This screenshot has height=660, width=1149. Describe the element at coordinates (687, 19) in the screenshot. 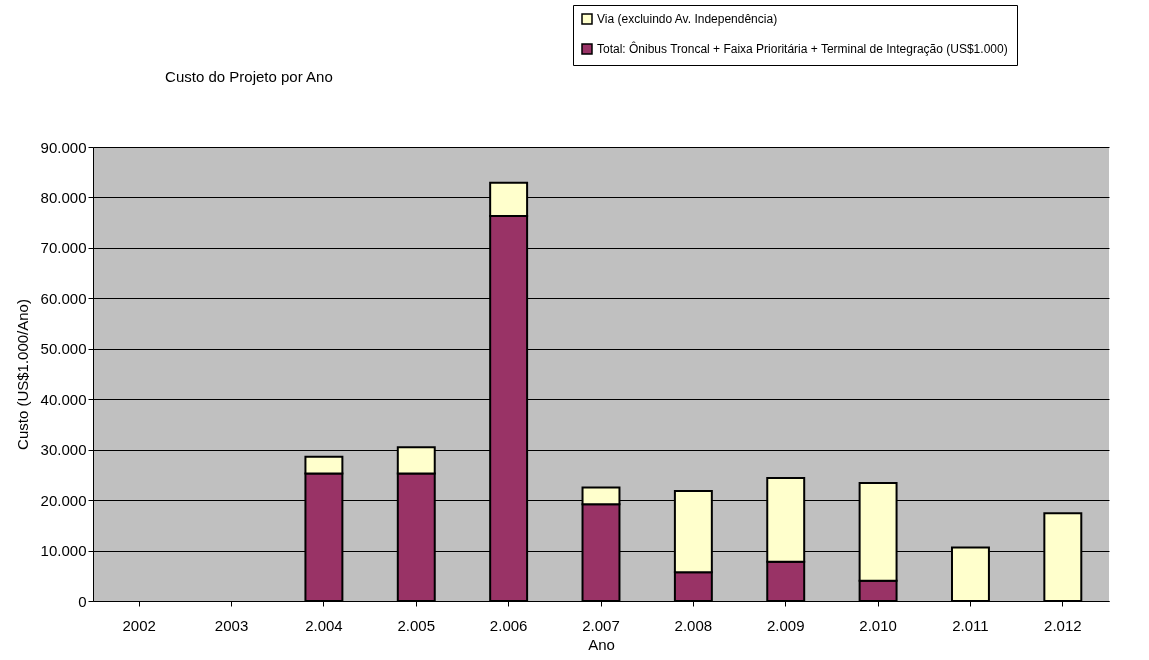

I see `legend-label: Via (excluindo Av. Independência)` at that location.